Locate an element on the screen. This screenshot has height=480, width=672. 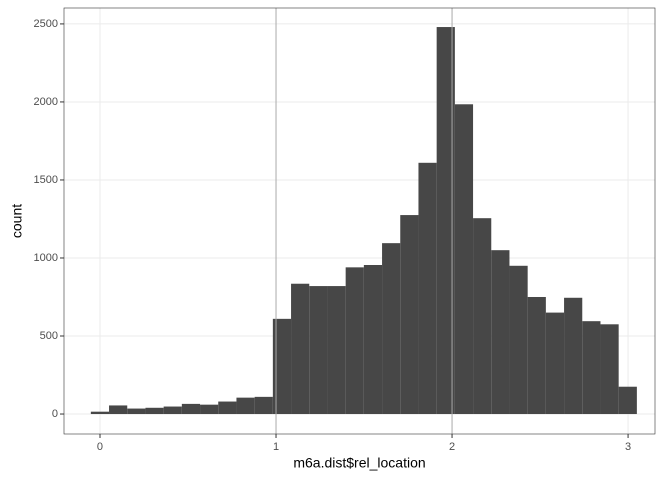
y-tick-label: 2500 is located at coordinates (46, 24).